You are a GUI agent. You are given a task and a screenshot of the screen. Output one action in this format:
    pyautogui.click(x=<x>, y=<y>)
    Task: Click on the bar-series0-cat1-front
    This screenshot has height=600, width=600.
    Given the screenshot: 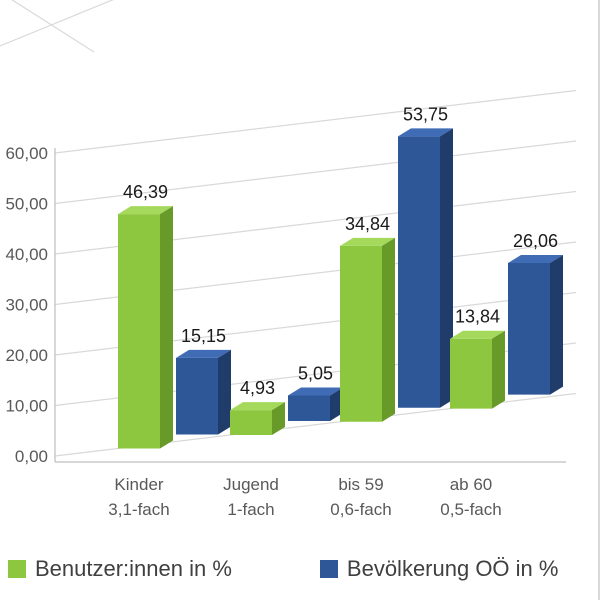 What is the action you would take?
    pyautogui.click(x=251, y=422)
    